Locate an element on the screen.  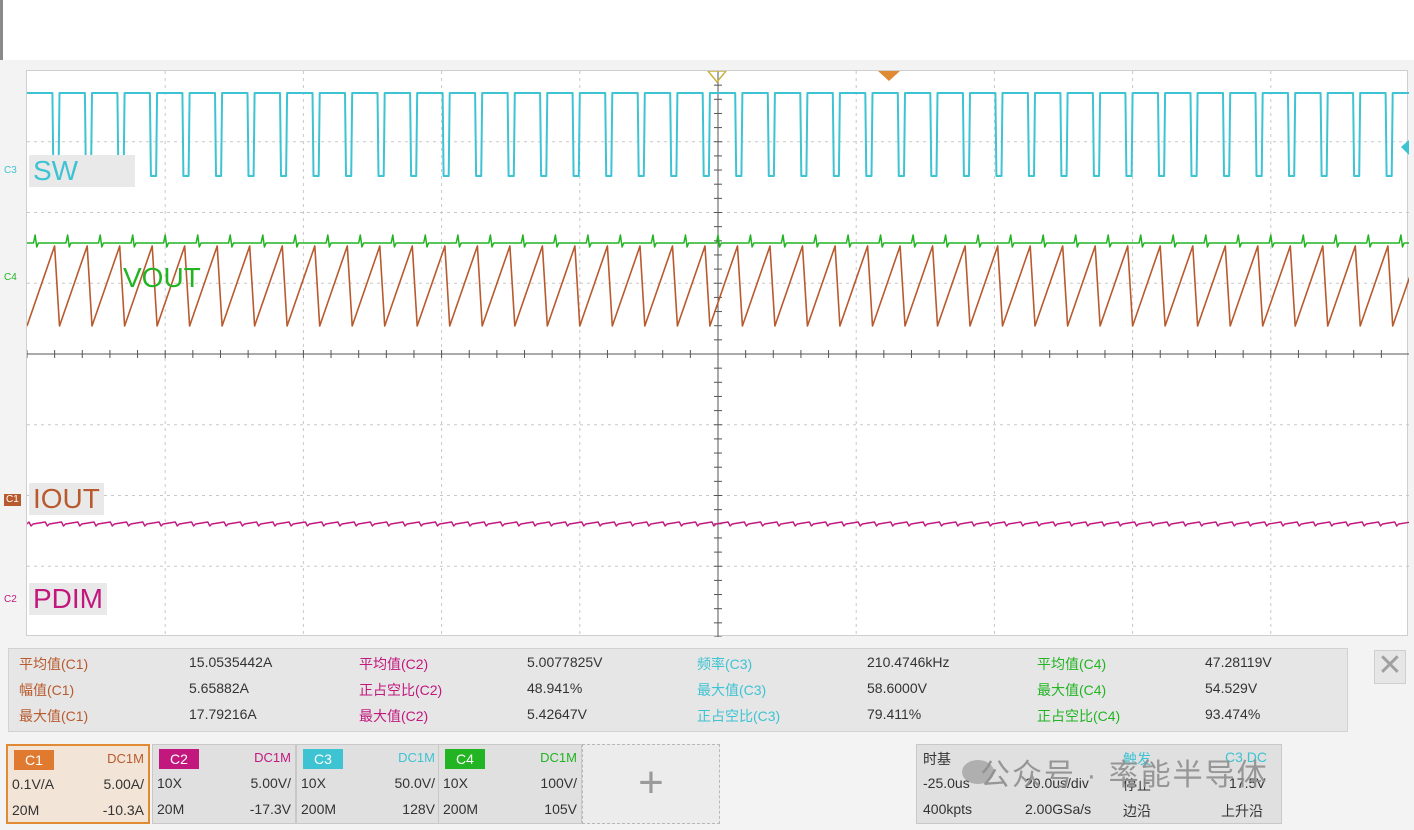
channel-c3-box: C3 DC1M 10X 50.0V/200M 128V is located at coordinates (368, 784).